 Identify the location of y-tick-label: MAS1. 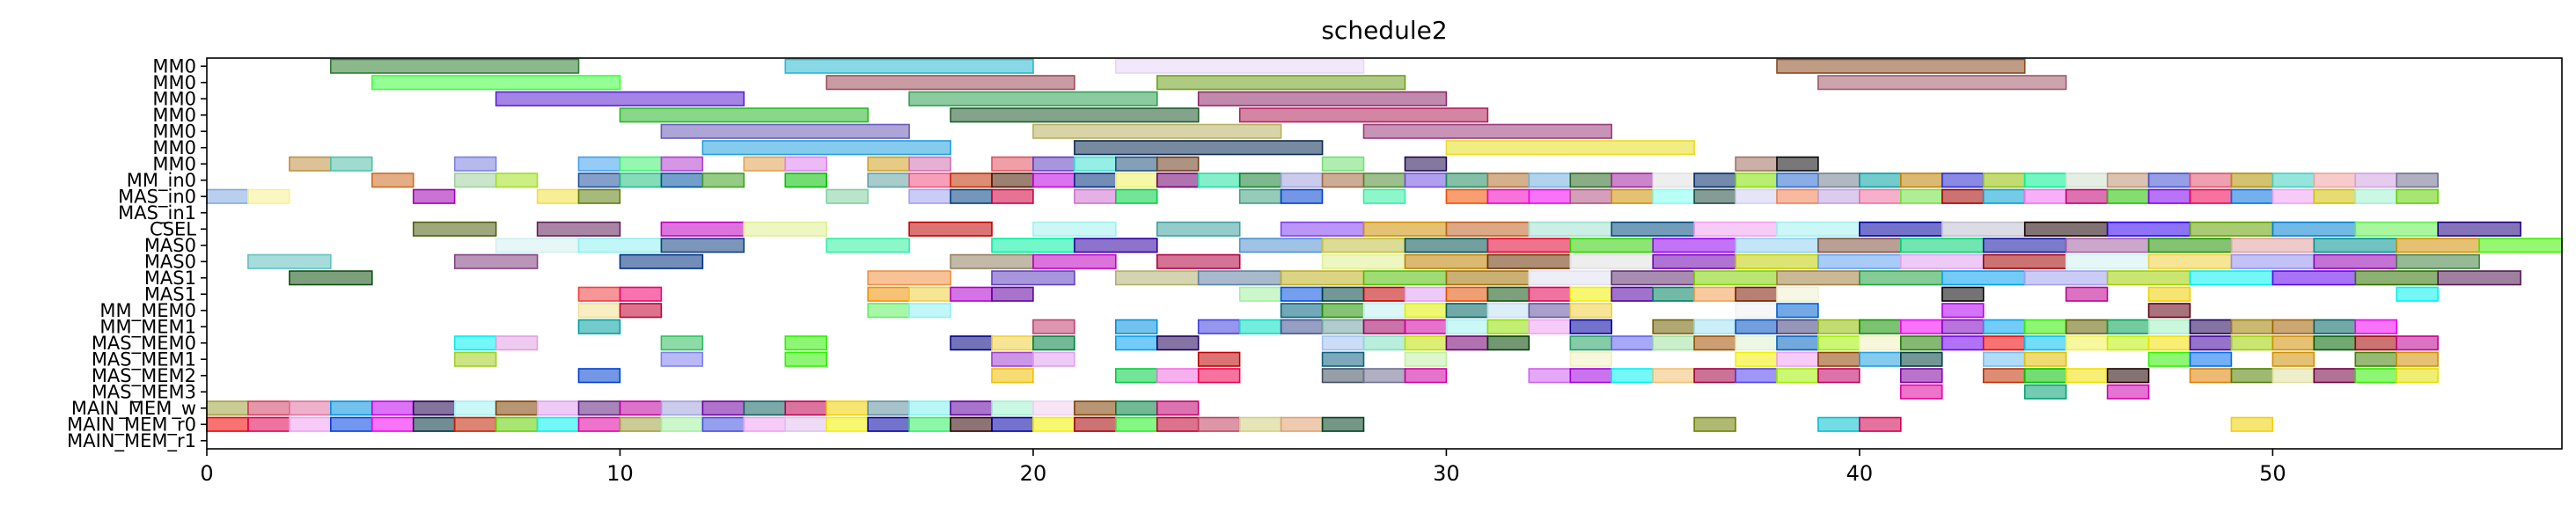
(170, 278).